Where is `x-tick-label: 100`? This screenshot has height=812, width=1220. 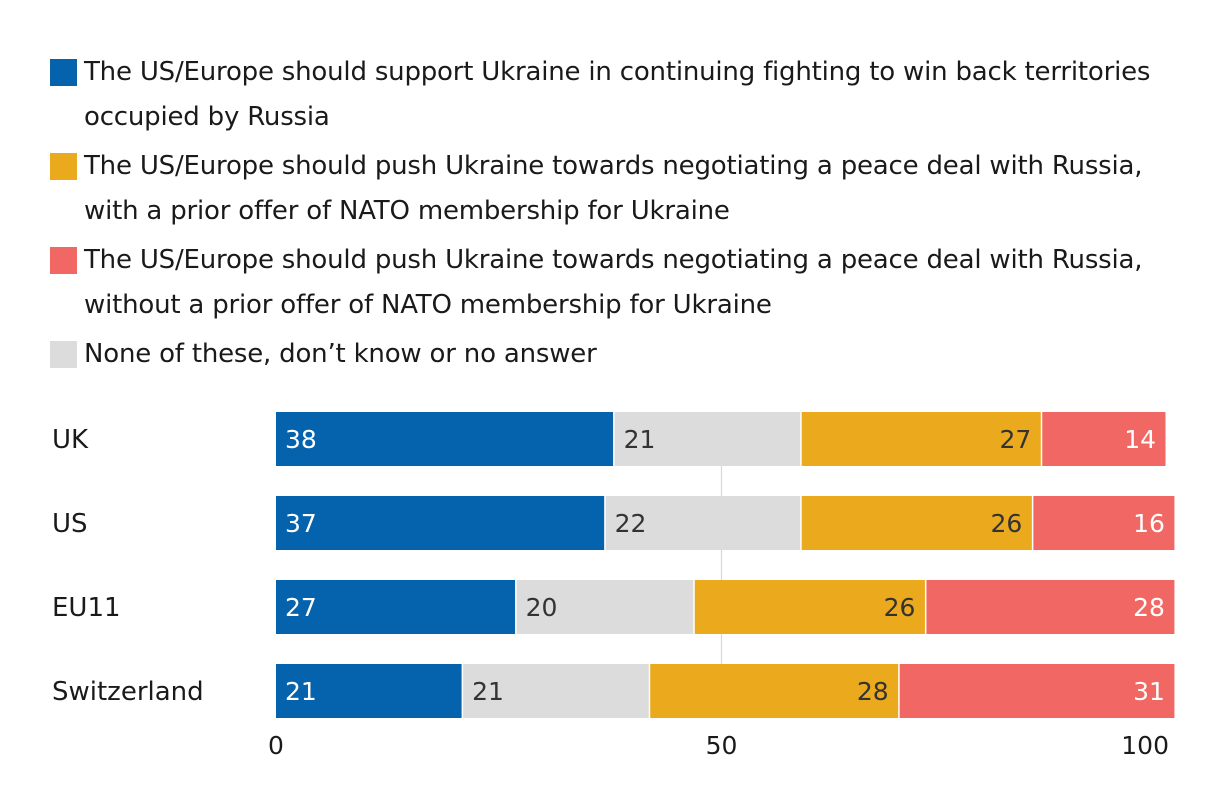 x-tick-label: 100 is located at coordinates (1145, 745).